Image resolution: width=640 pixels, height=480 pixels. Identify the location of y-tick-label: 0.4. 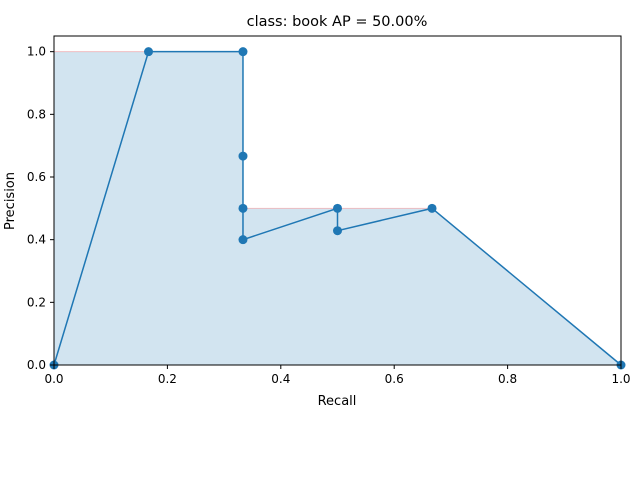
(36, 240).